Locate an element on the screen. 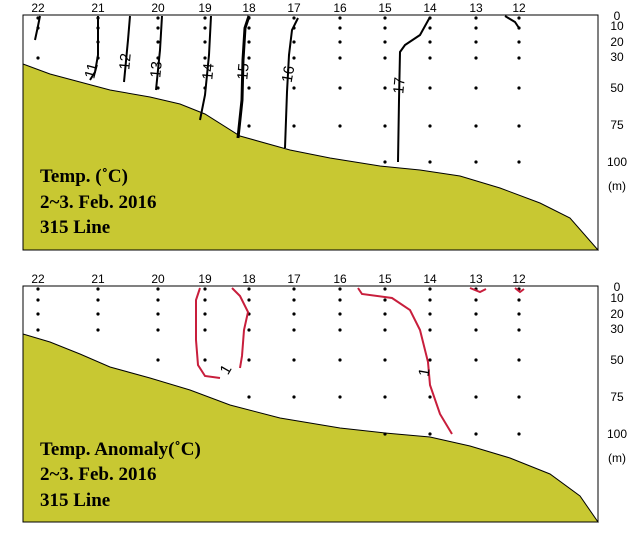  depth-label: 20 is located at coordinates (617, 314).